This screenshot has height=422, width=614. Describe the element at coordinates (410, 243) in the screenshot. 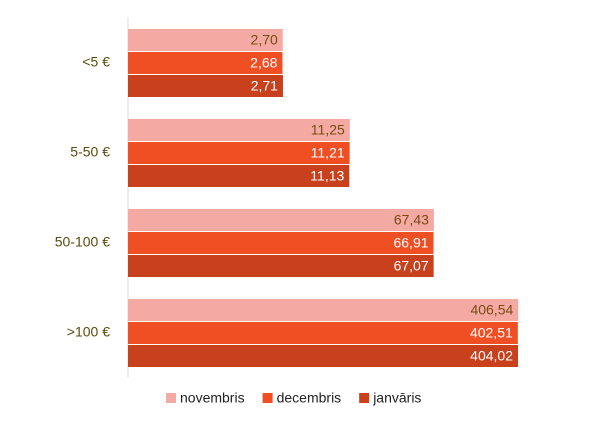

I see `value-label: 66,91` at that location.